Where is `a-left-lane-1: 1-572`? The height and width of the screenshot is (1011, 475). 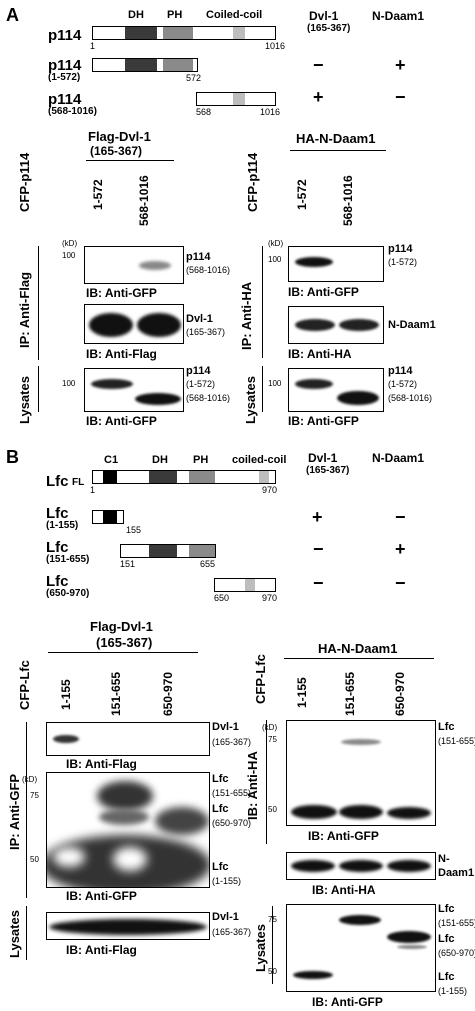 a-left-lane-1: 1-572 is located at coordinates (98, 194).